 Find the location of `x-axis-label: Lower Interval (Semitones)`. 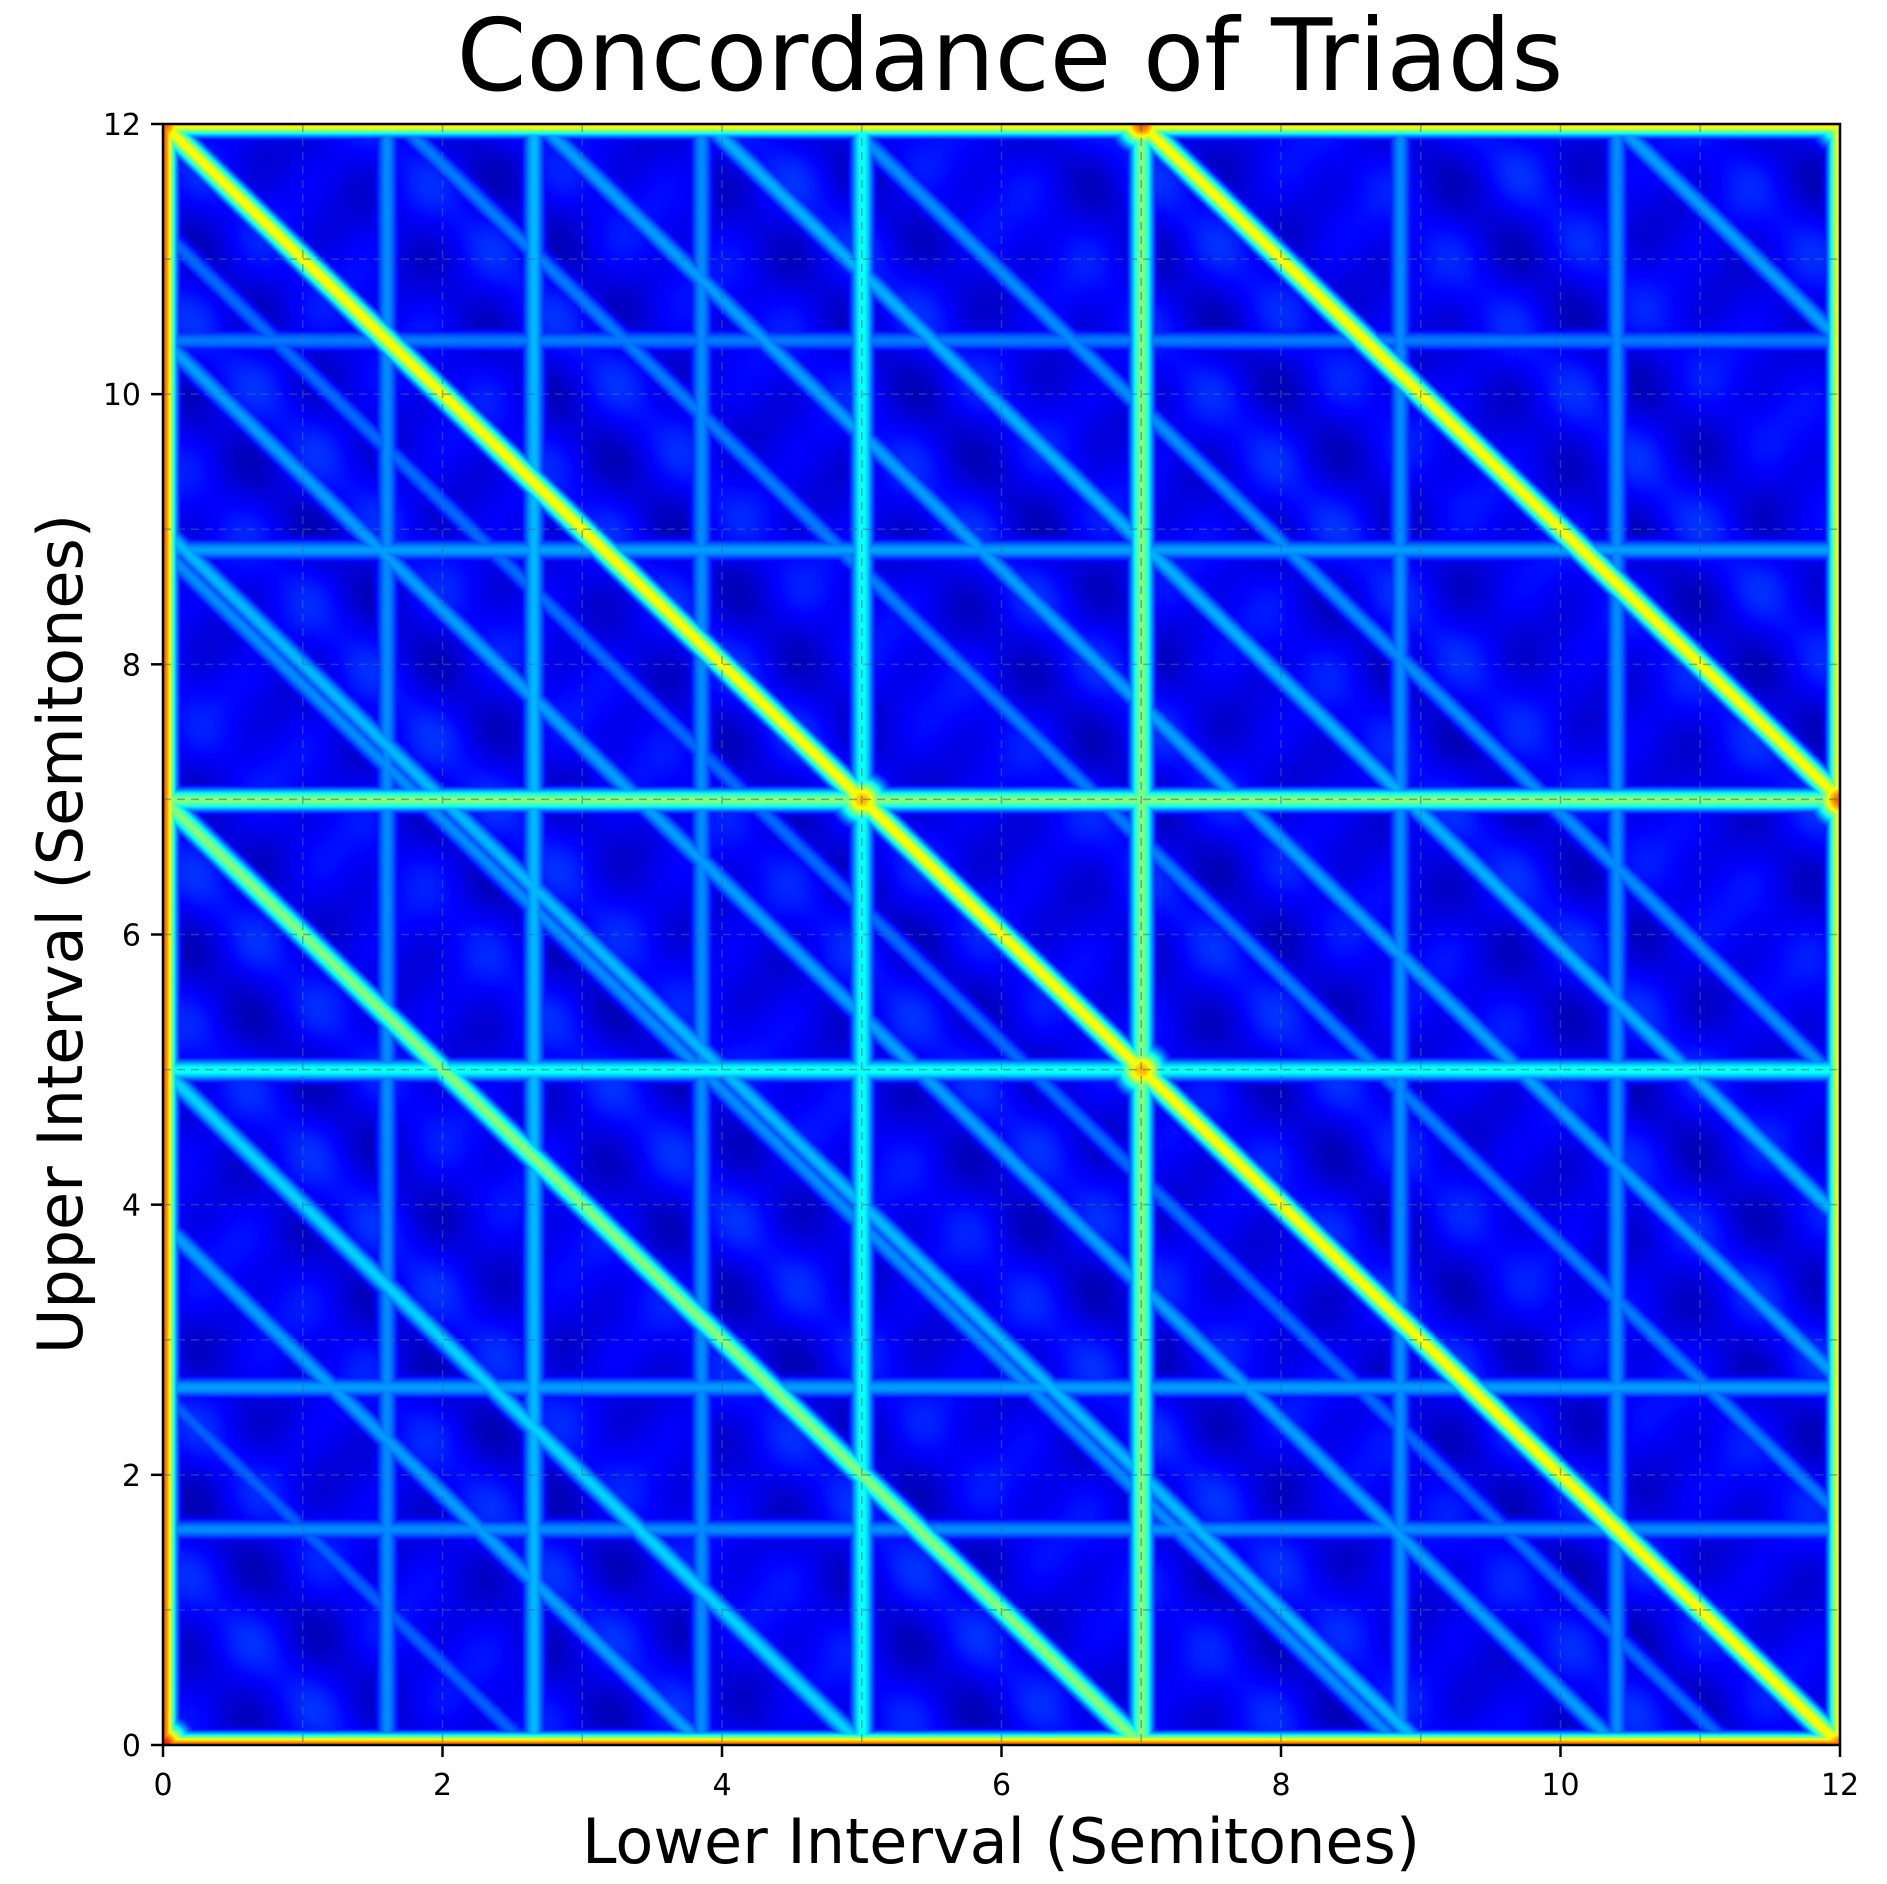

x-axis-label: Lower Interval (Semitones) is located at coordinates (1001, 1841).